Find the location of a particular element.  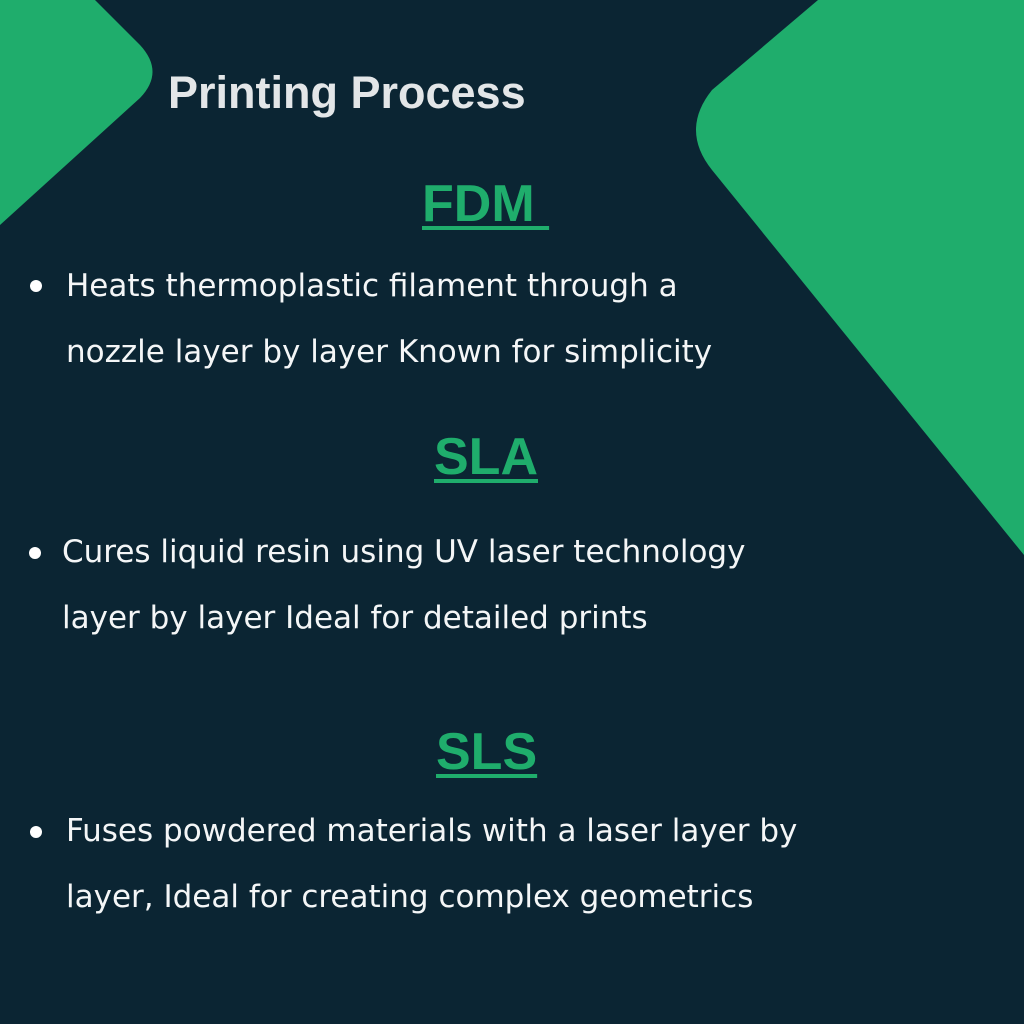

page-title: Printing Process is located at coordinates (347, 92).